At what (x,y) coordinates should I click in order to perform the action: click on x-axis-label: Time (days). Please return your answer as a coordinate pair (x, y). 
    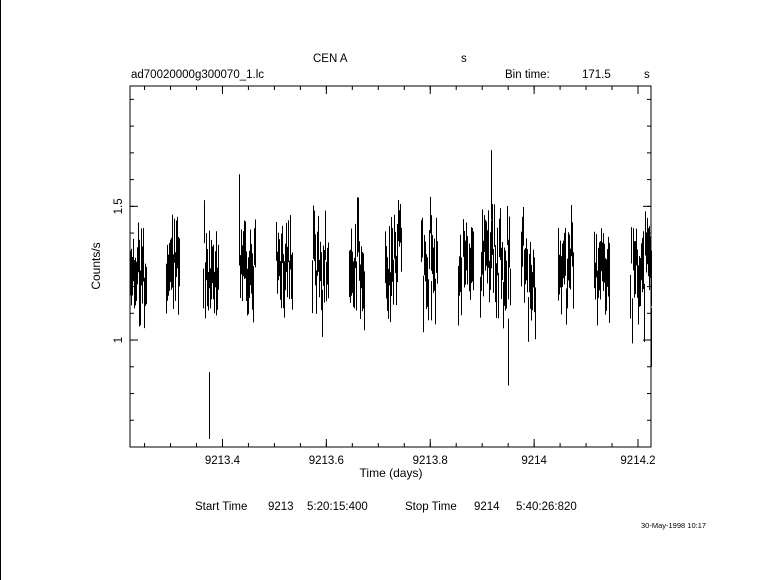
    Looking at the image, I should click on (391, 473).